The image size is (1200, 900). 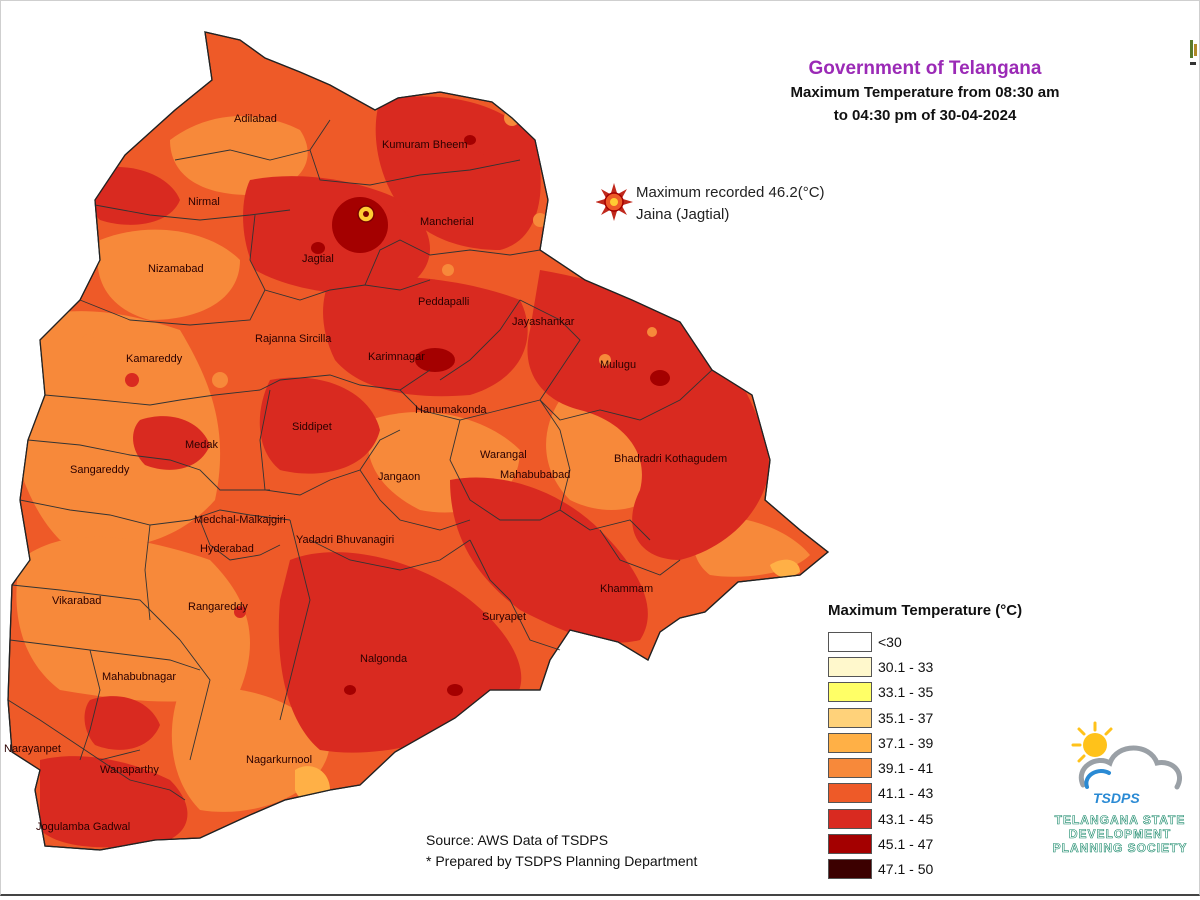 What do you see at coordinates (255, 119) in the screenshot?
I see `district-label: Adilabad` at bounding box center [255, 119].